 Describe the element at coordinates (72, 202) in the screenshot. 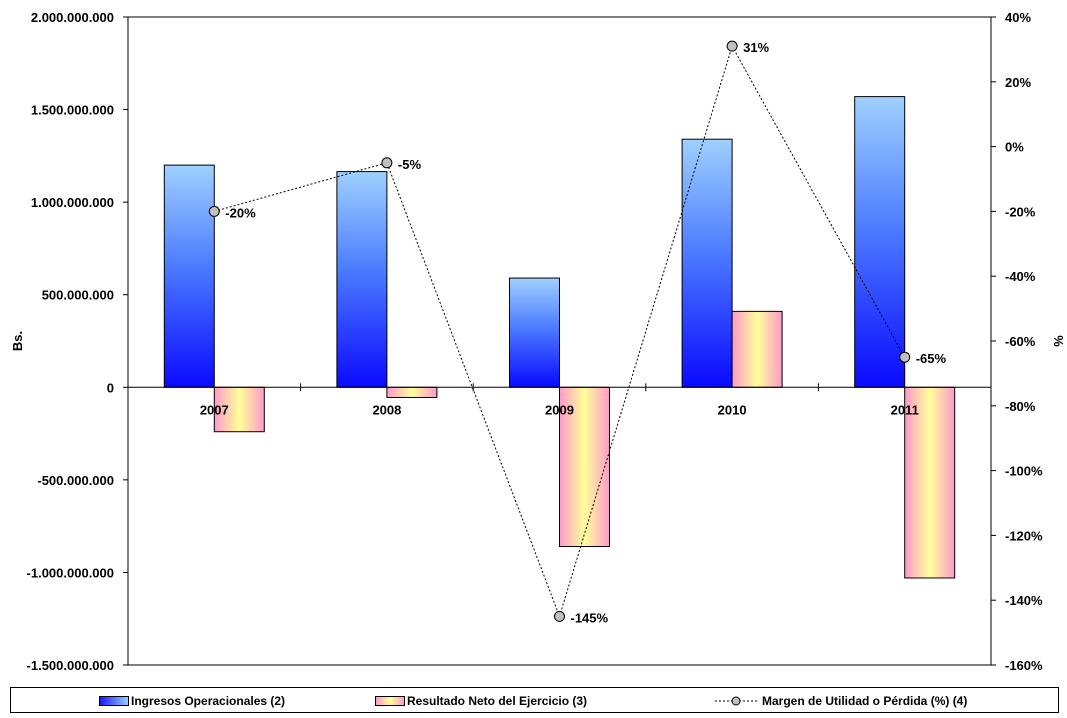

I see `left-tick-label: 1.000.000.000` at that location.